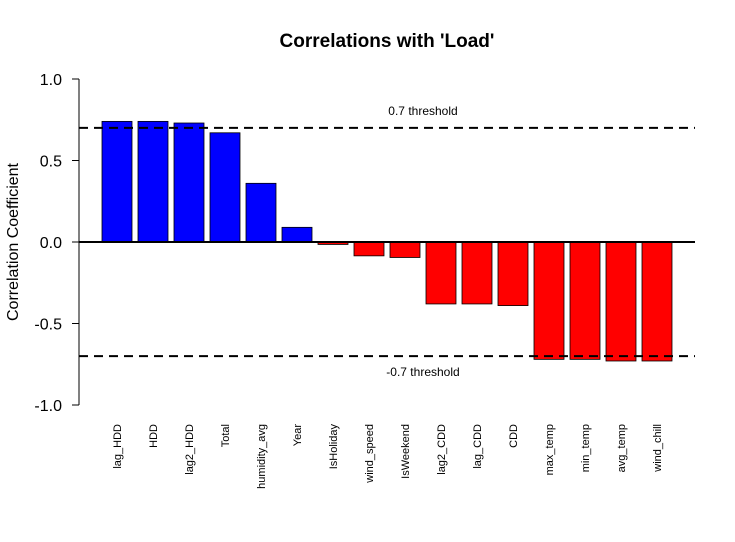 This screenshot has width=735, height=542. Describe the element at coordinates (441, 273) in the screenshot. I see `bar-lag2_CDD` at that location.